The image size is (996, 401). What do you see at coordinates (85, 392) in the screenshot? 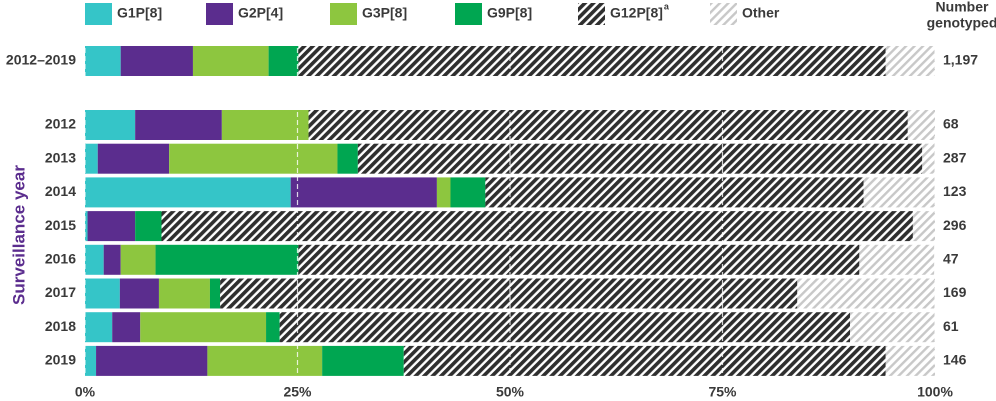
I see `x-tick-label: 0%` at bounding box center [85, 392].